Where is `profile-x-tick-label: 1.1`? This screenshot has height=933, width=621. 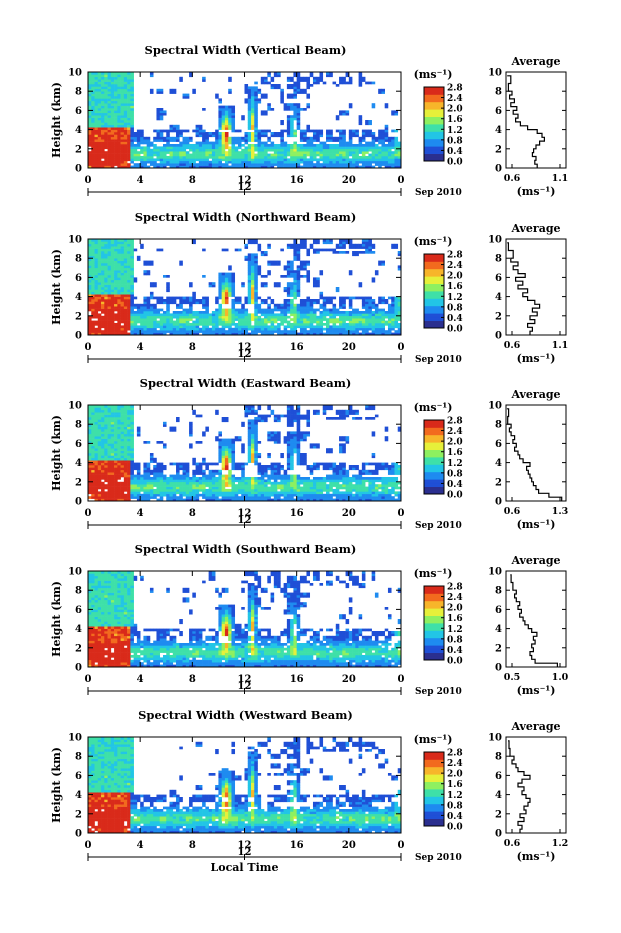
profile-x-tick-label: 1.1 is located at coordinates (560, 178).